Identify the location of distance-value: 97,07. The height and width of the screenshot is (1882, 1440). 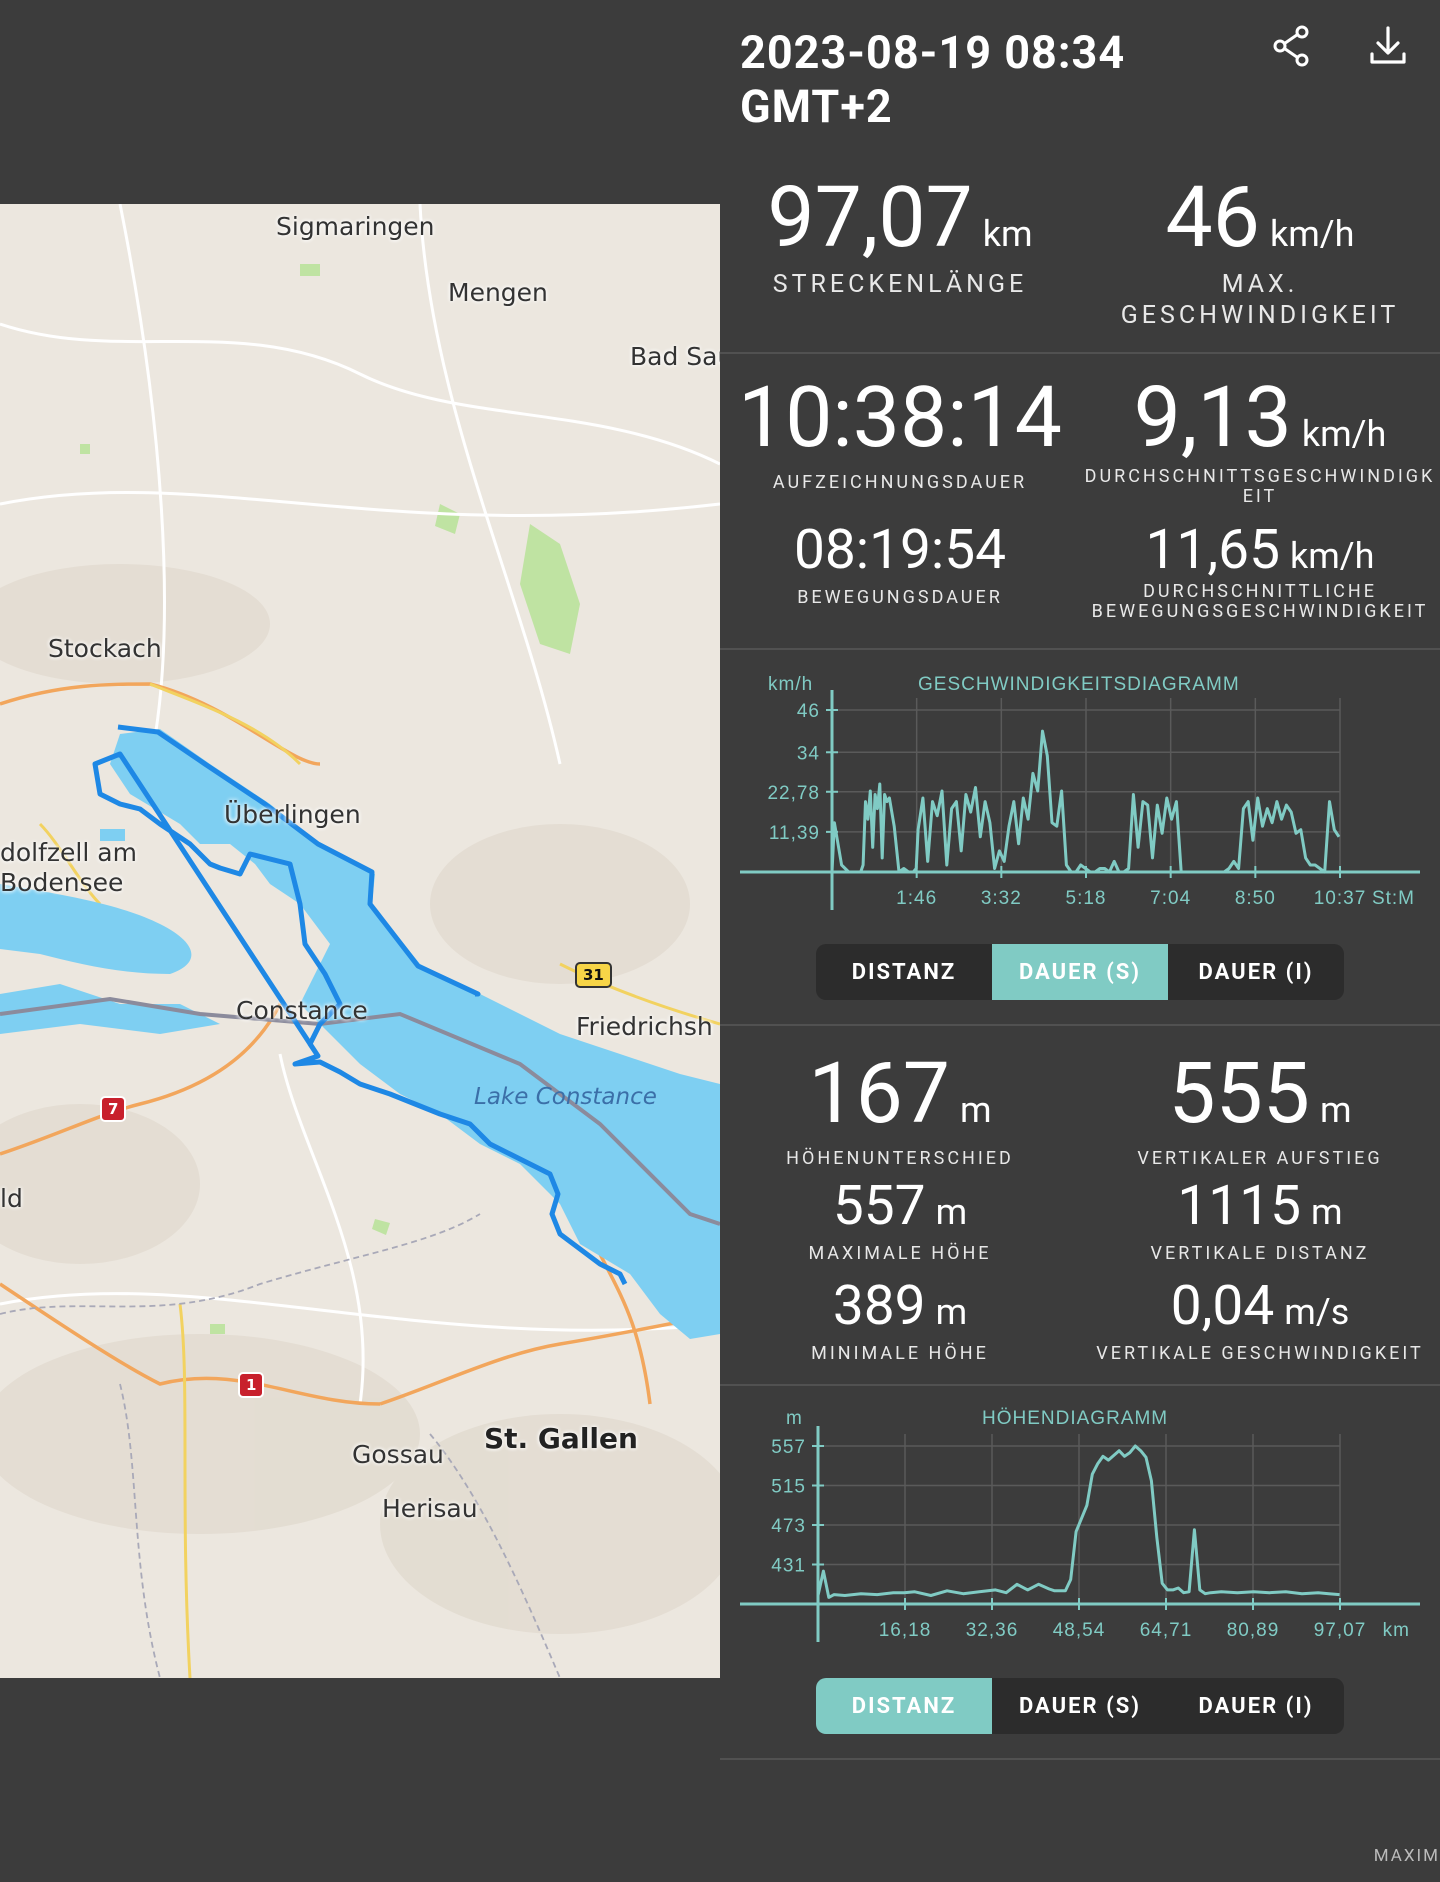
(870, 217).